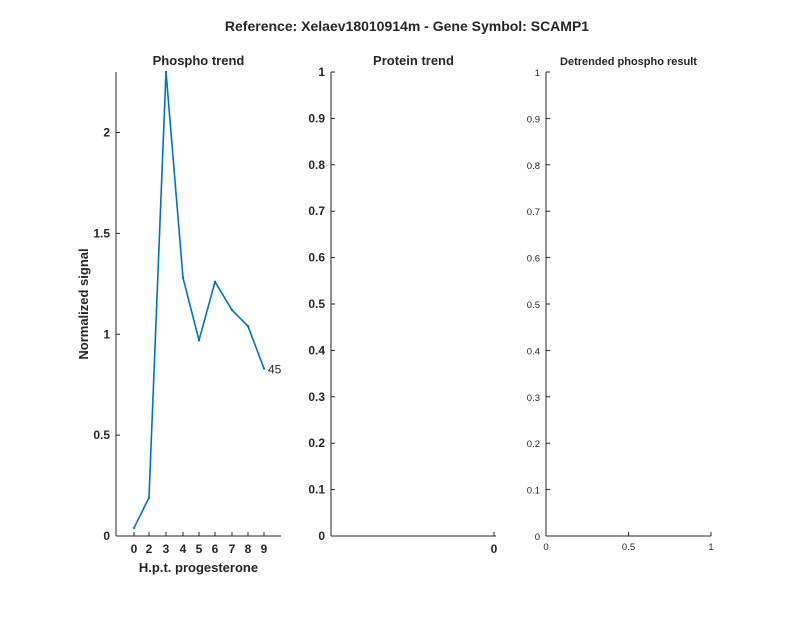 The height and width of the screenshot is (618, 800). Describe the element at coordinates (101, 233) in the screenshot. I see `y-tick-label: 1.5` at that location.